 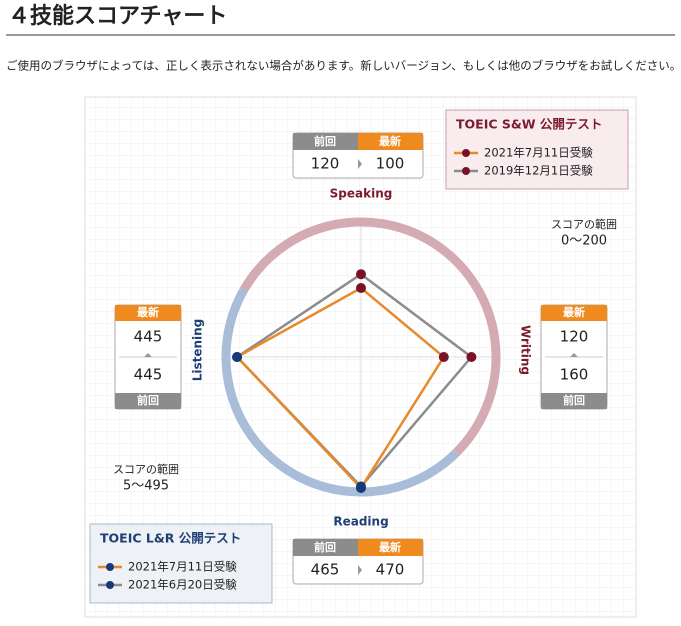 What do you see at coordinates (325, 164) in the screenshot?
I see `previous-value: 120` at bounding box center [325, 164].